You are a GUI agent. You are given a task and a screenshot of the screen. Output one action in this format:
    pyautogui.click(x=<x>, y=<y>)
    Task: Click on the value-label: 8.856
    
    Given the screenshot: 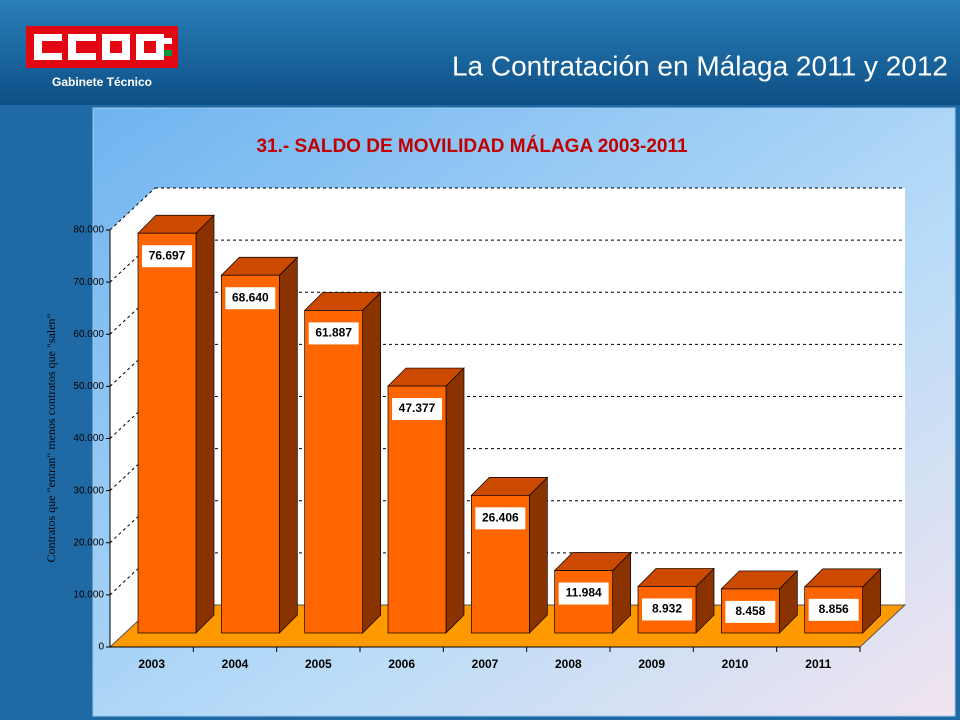 What is the action you would take?
    pyautogui.click(x=834, y=609)
    